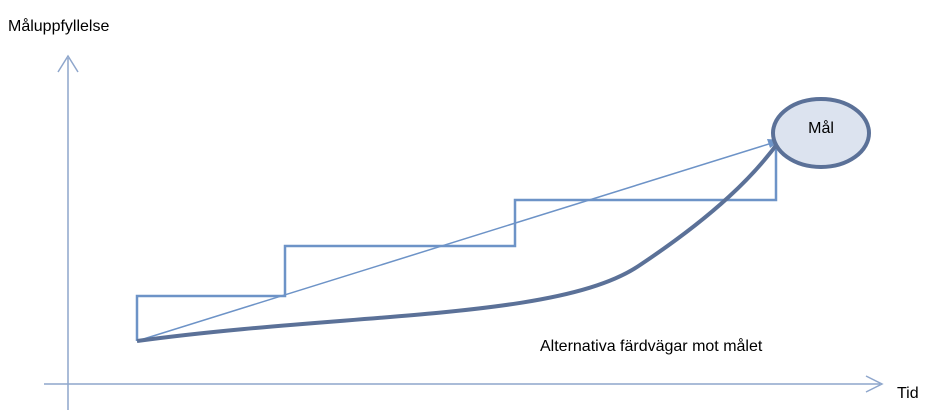 The height and width of the screenshot is (418, 931). I want to click on y-axis-label: Måluppfyllelse, so click(59, 26).